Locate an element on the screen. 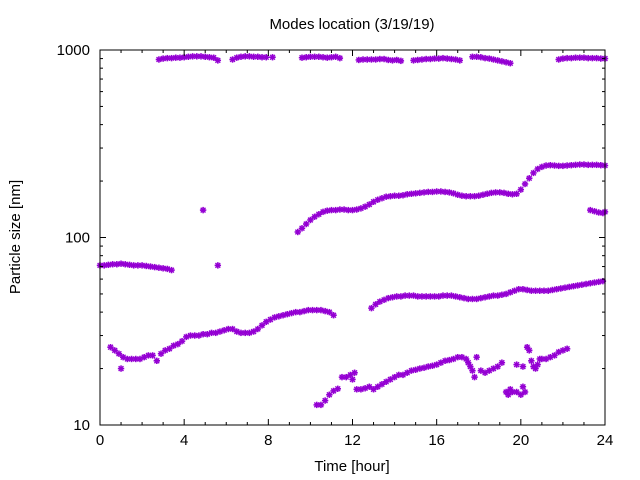  x-tick-label: 12 is located at coordinates (352, 440).